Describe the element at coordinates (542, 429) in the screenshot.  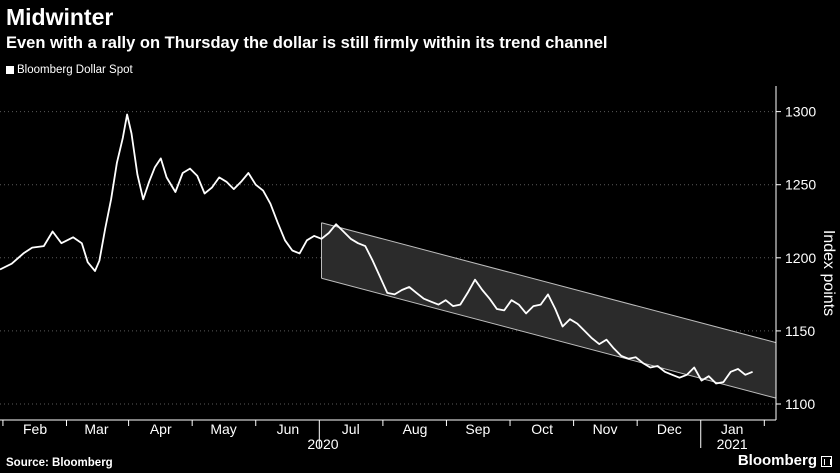
I see `x-tick-label: Oct` at that location.